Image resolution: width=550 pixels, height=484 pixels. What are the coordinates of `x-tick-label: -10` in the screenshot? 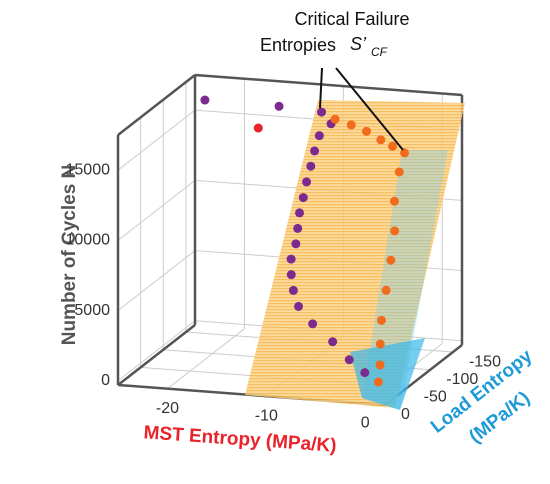 It's located at (266, 415).